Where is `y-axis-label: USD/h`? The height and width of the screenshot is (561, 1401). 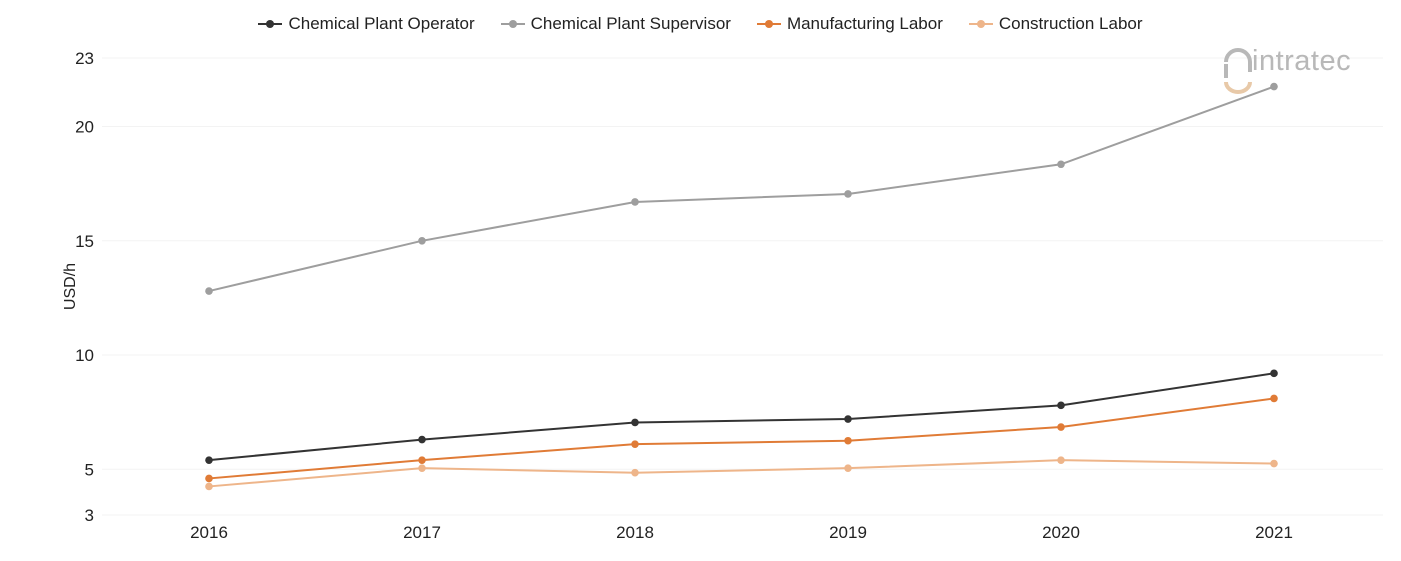 y-axis-label: USD/h is located at coordinates (70, 286).